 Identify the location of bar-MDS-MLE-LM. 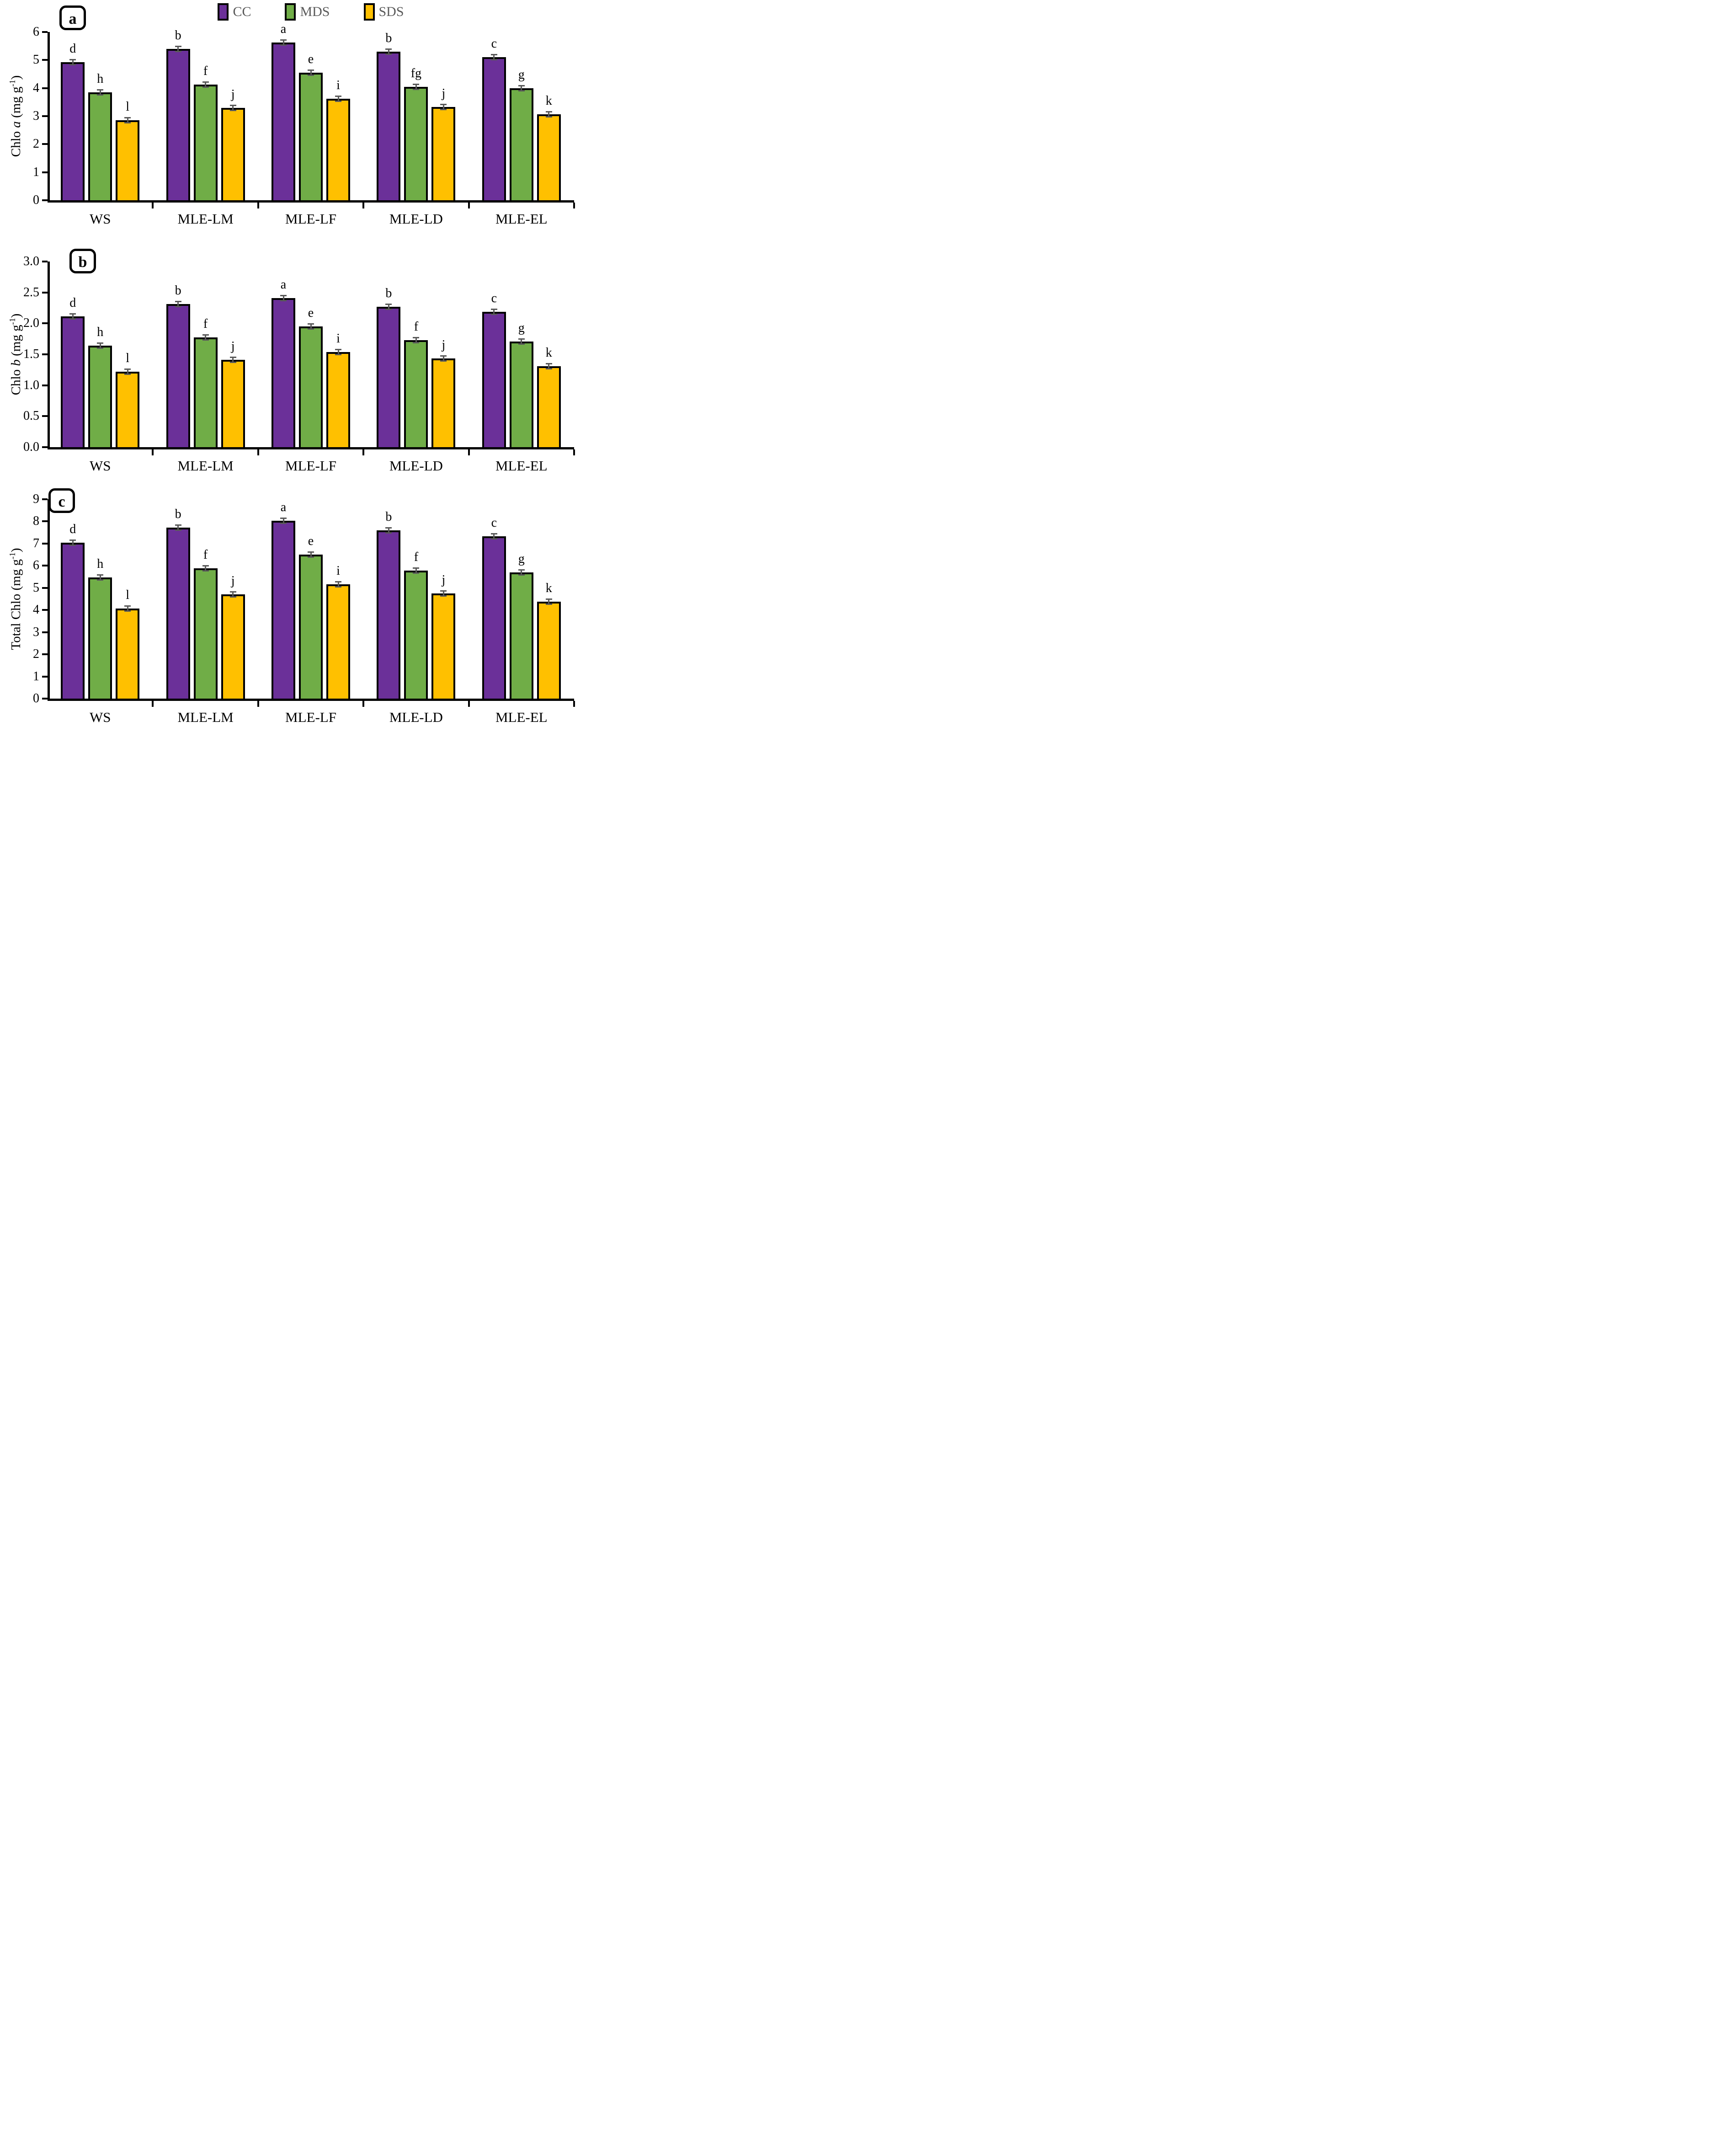
(205, 393).